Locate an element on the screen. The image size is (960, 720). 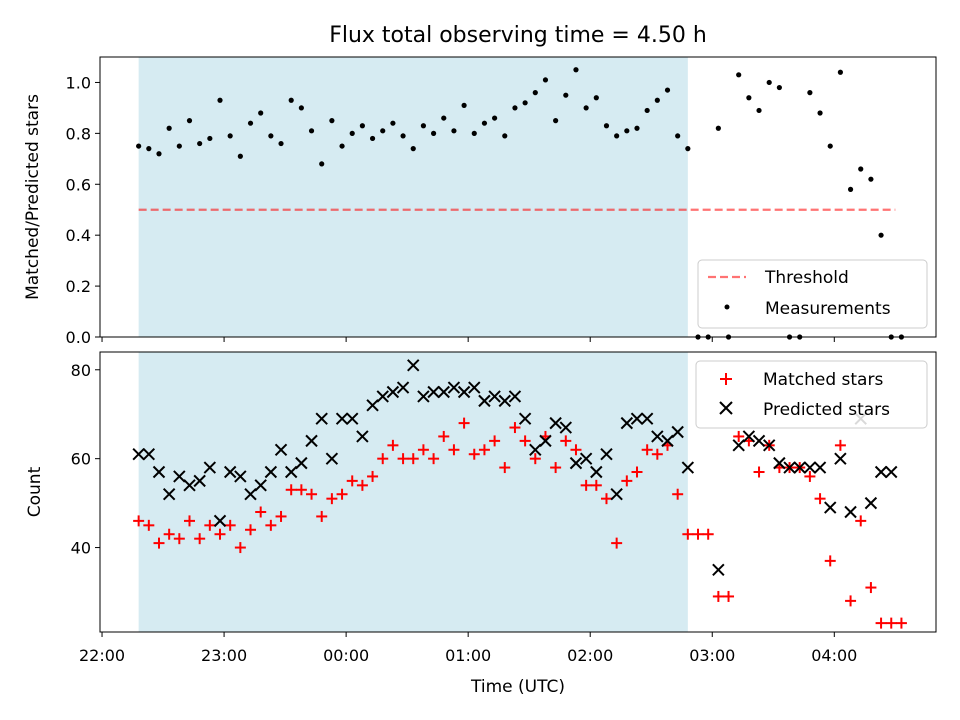
measurements-legend-label: Measurements is located at coordinates (828, 309).